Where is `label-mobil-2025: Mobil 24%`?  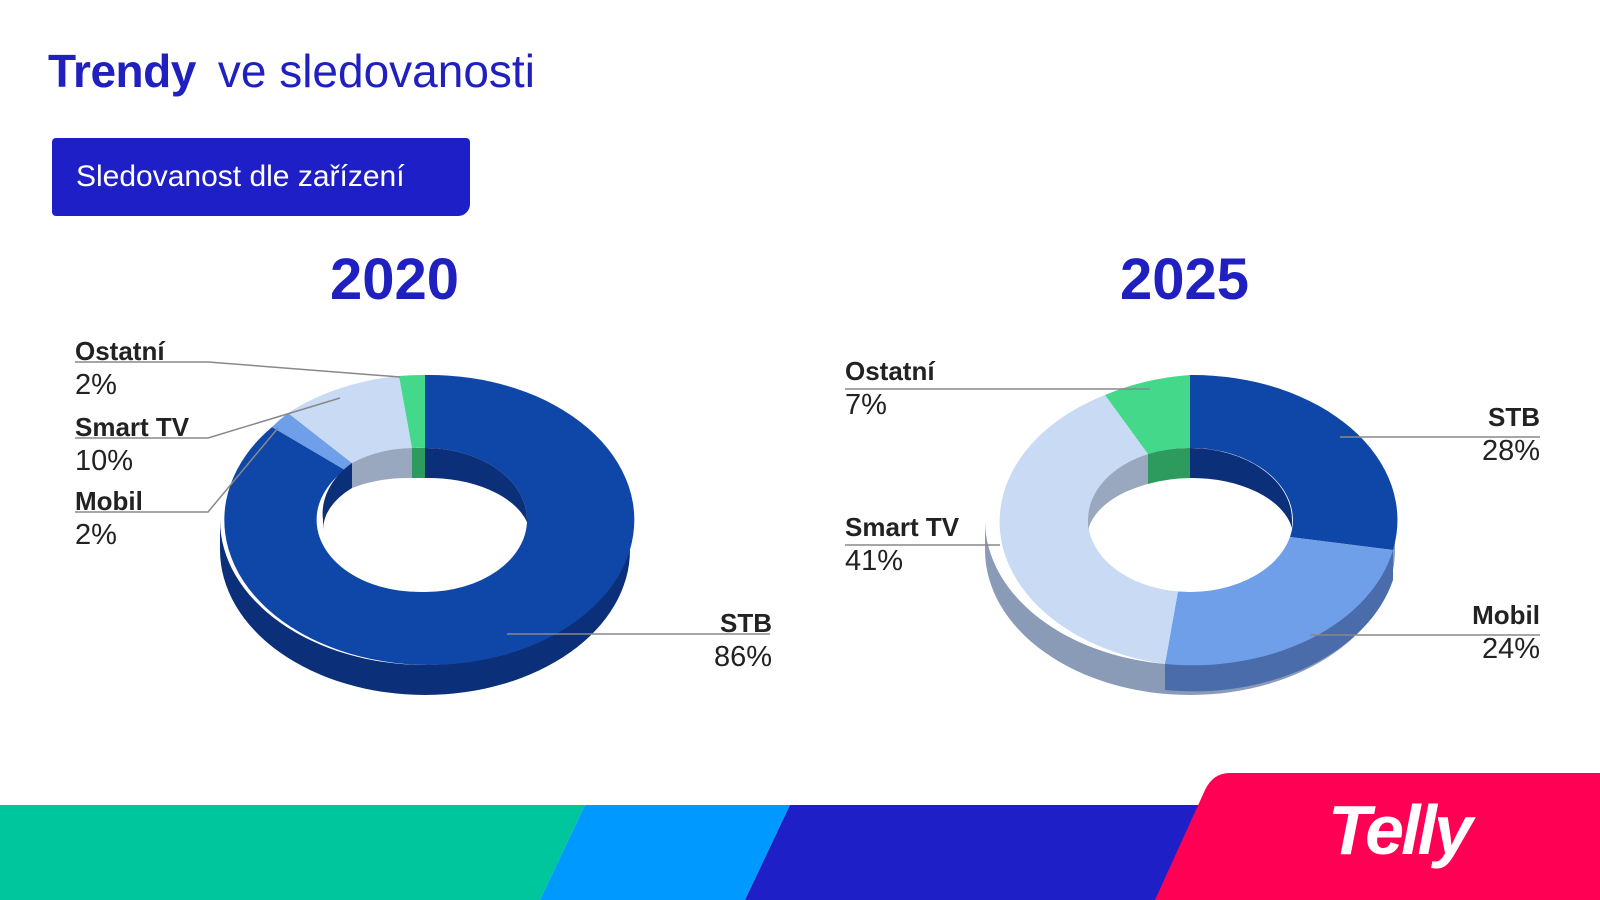 label-mobil-2025: Mobil 24% is located at coordinates (1506, 632).